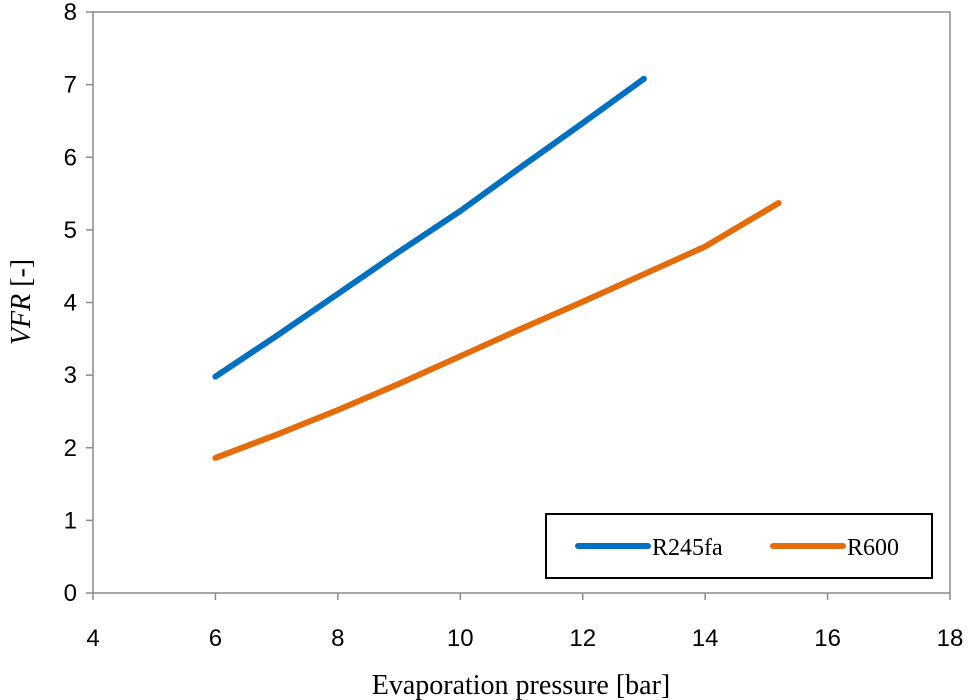 The image size is (971, 700). I want to click on y-axis-title: VFR [-], so click(21, 302).